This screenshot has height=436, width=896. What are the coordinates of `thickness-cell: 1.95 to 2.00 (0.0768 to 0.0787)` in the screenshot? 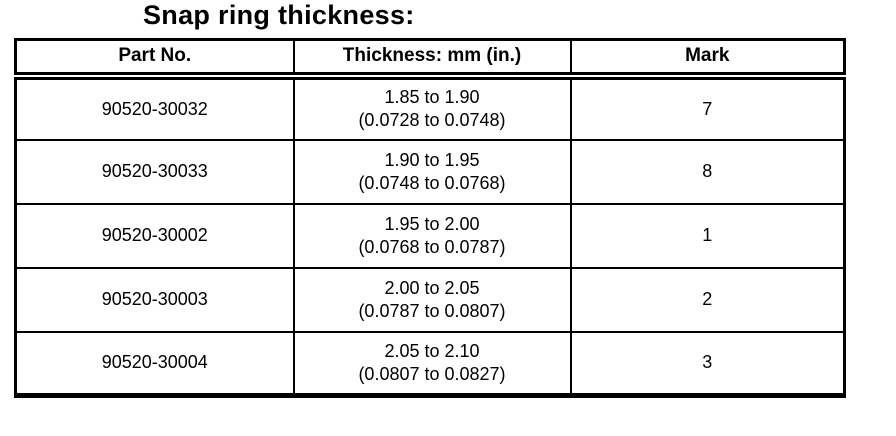 It's located at (432, 235).